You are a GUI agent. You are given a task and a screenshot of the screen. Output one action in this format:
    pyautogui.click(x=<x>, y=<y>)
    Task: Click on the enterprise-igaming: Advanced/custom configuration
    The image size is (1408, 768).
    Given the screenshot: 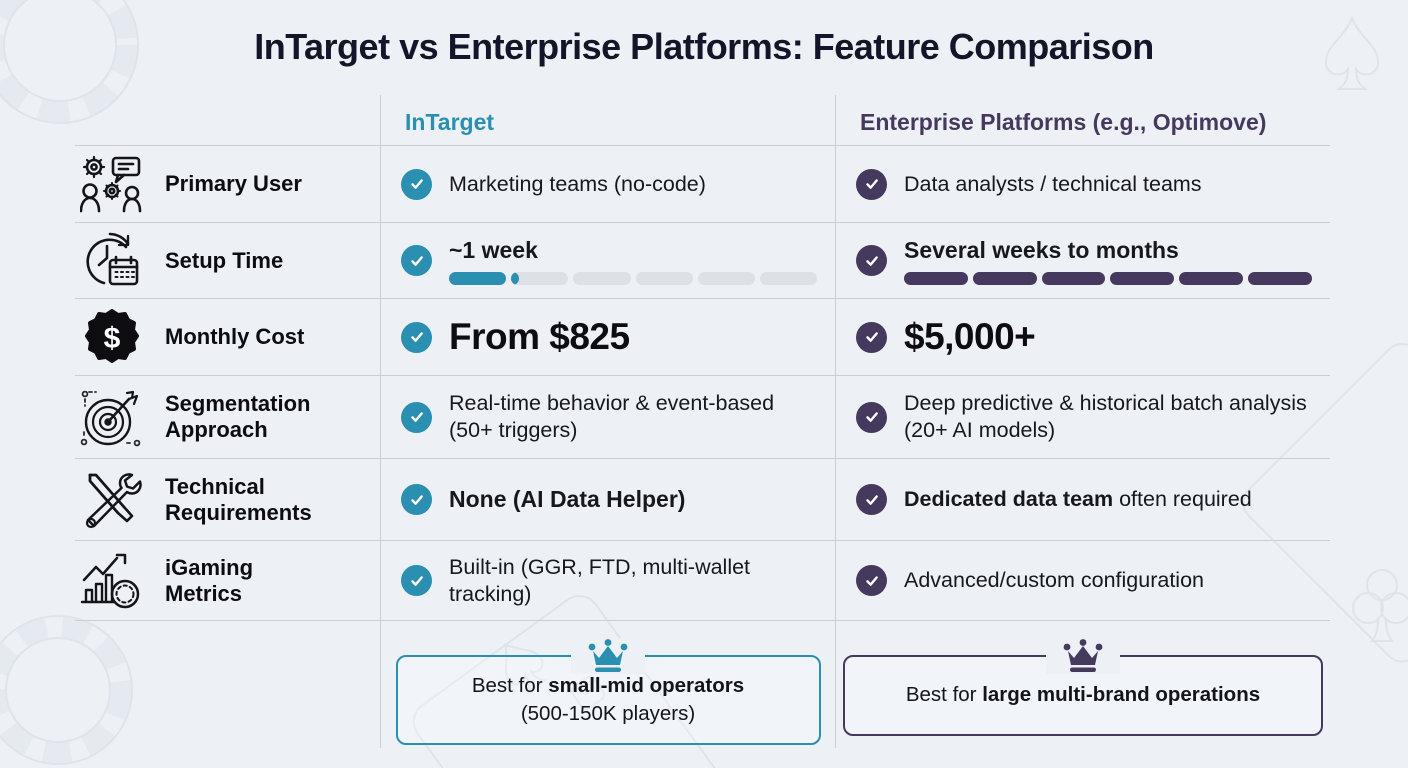 What is the action you would take?
    pyautogui.click(x=1082, y=580)
    